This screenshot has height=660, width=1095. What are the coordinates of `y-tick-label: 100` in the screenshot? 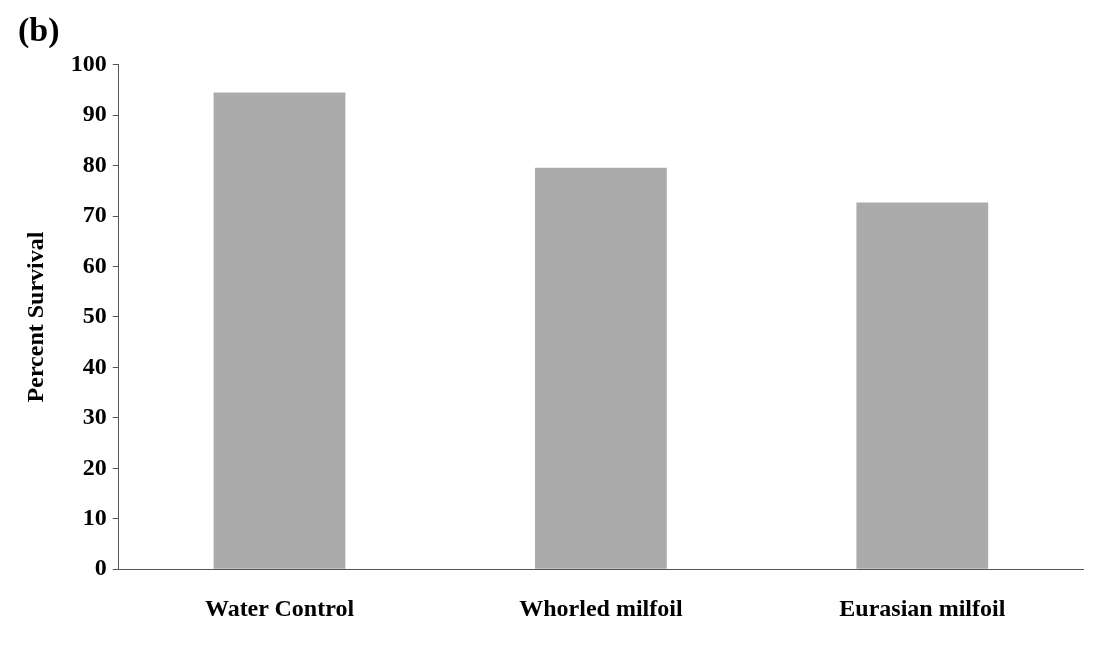 It's located at (88, 63).